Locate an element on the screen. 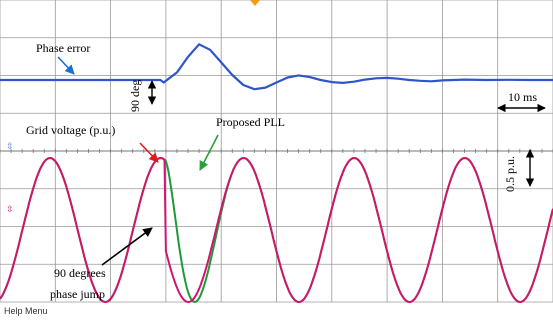  deg-scale-label: 90 deg is located at coordinates (135, 96).